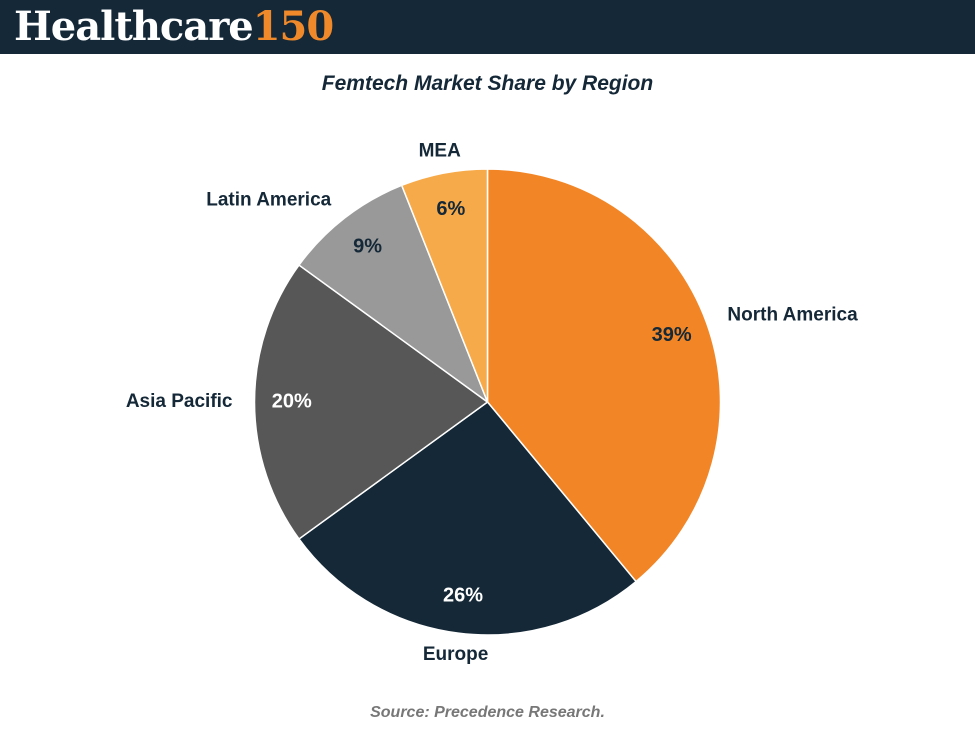  I want to click on pie-slice-mea, so click(444, 285).